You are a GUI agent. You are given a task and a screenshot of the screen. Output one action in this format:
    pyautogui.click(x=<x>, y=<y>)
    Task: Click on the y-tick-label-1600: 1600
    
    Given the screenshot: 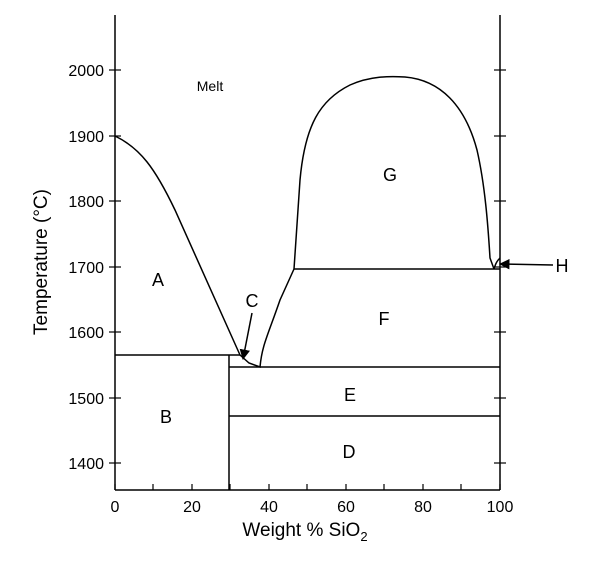 What is the action you would take?
    pyautogui.click(x=86, y=333)
    